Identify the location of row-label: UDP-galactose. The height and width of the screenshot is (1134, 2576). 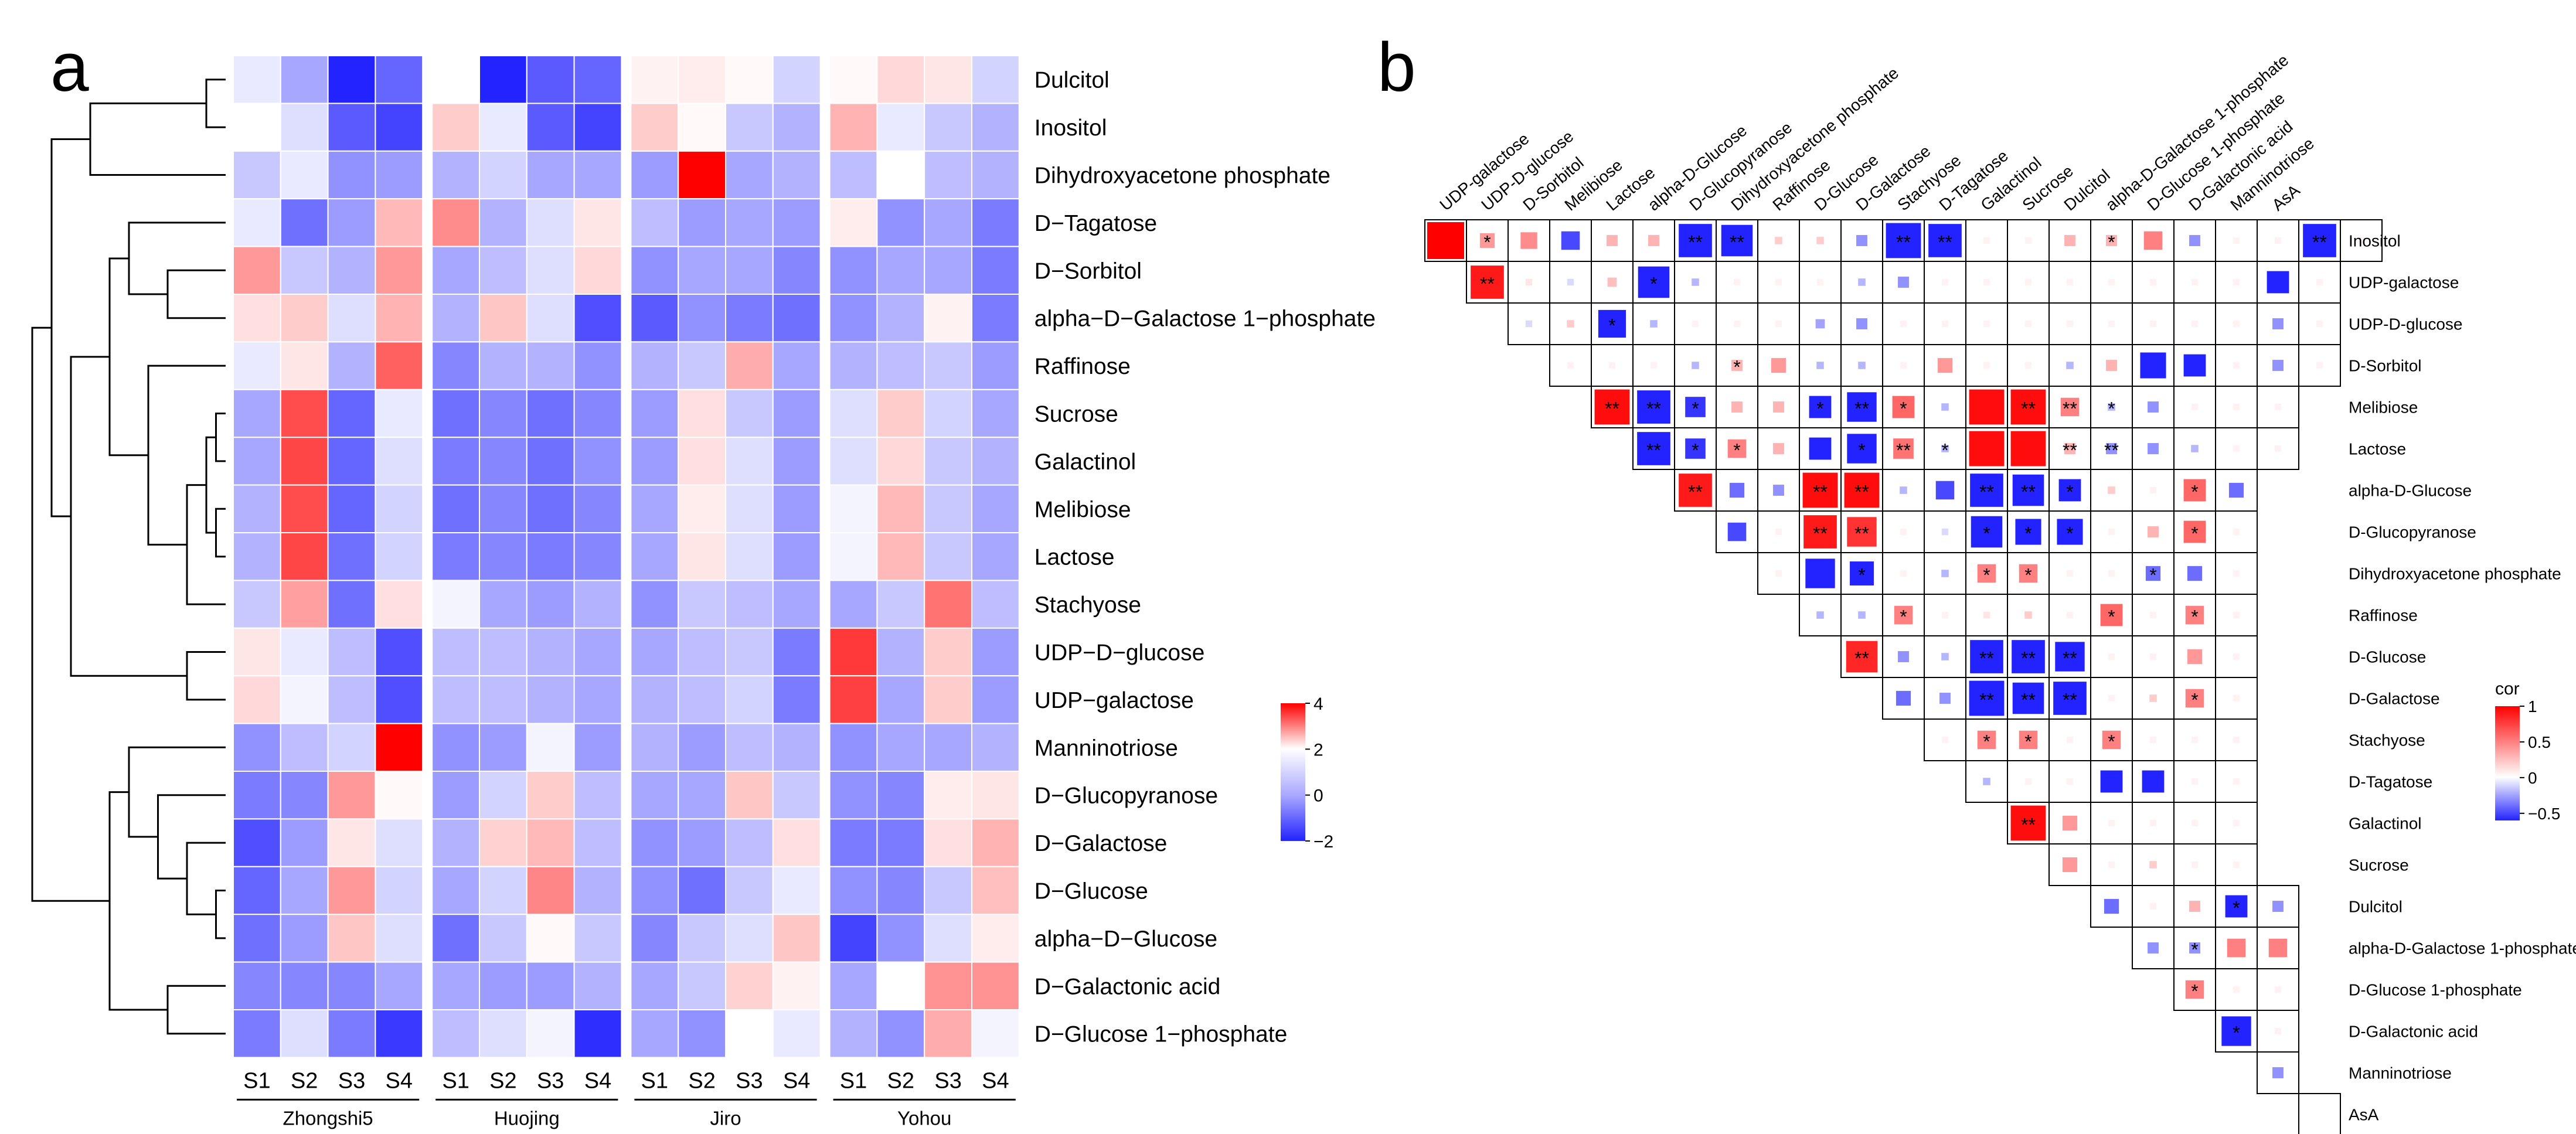
(2404, 283).